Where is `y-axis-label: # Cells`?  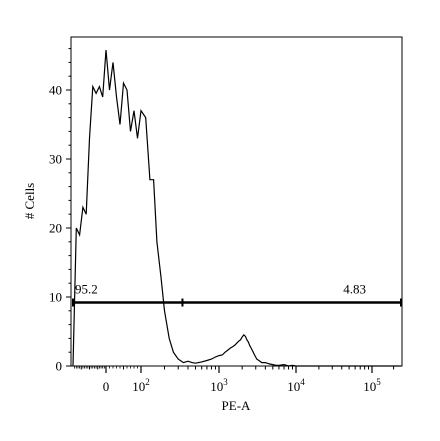 y-axis-label: # Cells is located at coordinates (29, 201).